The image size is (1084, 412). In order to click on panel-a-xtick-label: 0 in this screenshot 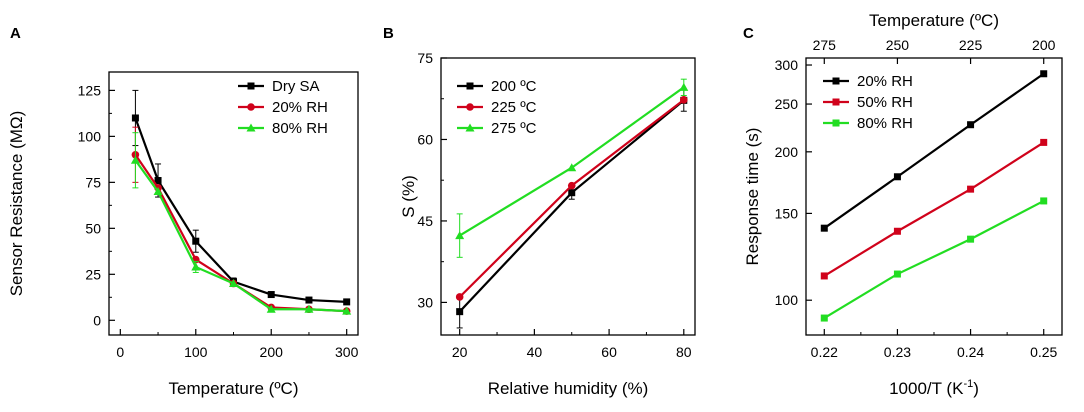, I will do `click(120, 352)`.